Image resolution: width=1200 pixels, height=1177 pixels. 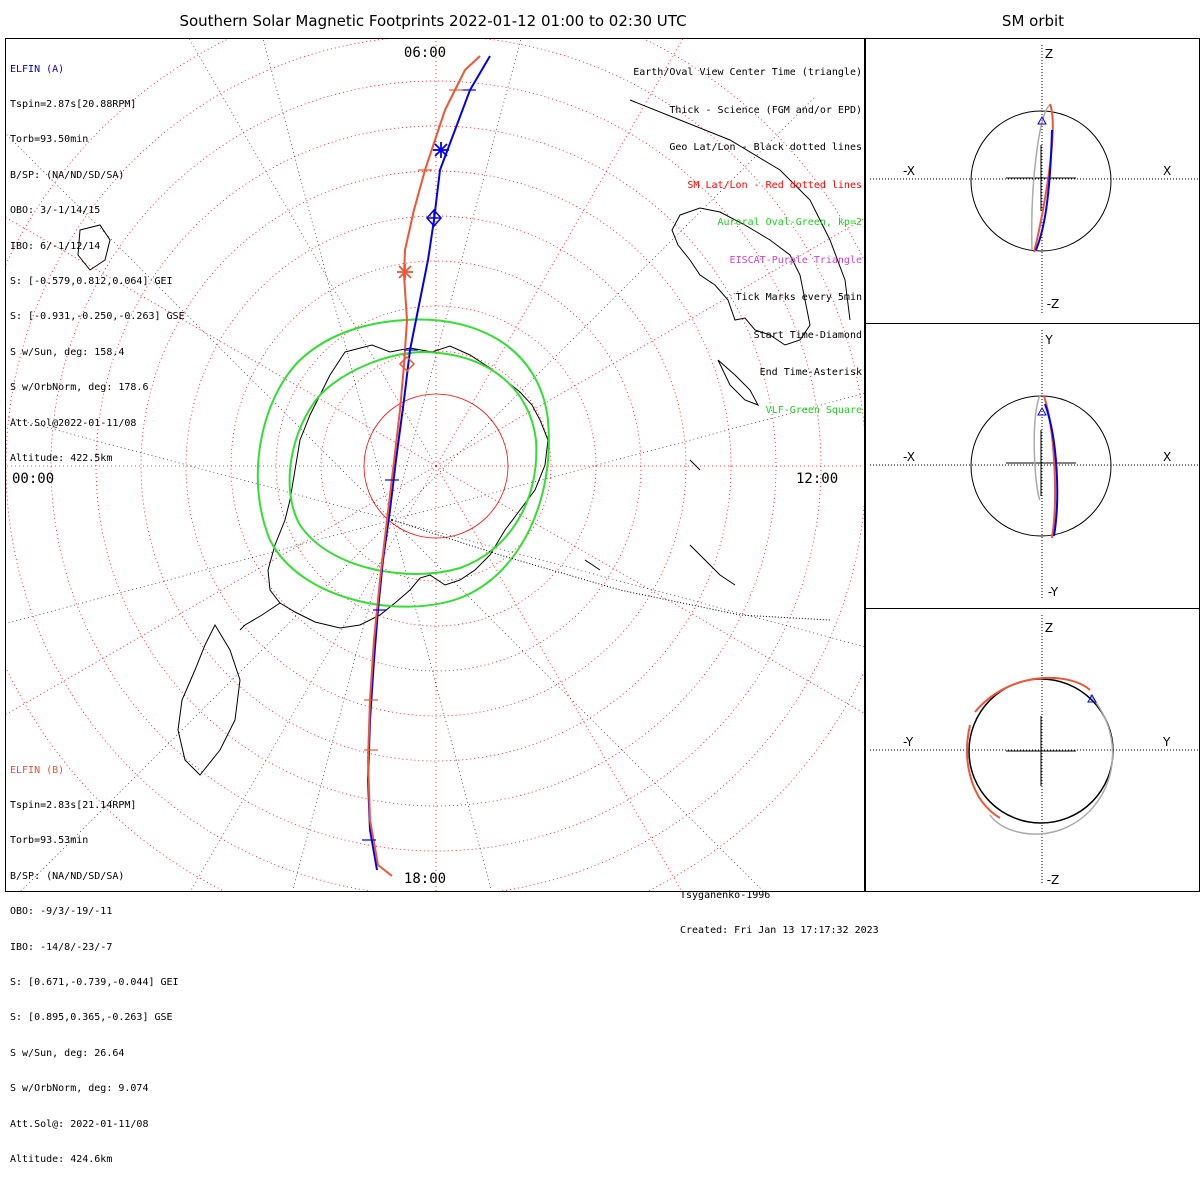 I want to click on sm-latitude-circle, so click(x=436, y=466).